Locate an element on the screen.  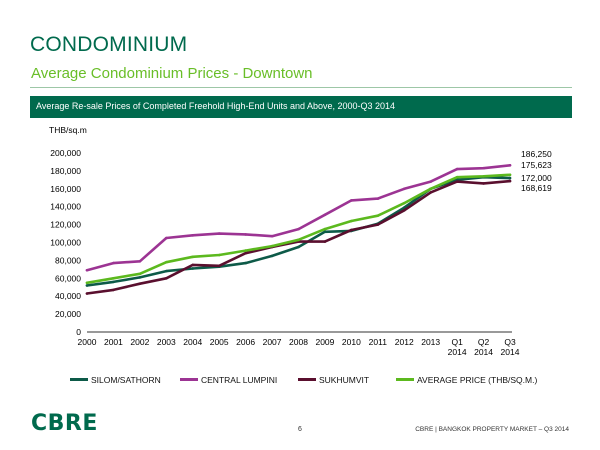
page-subtitle: Average Condominium Prices - Downtown is located at coordinates (172, 73).